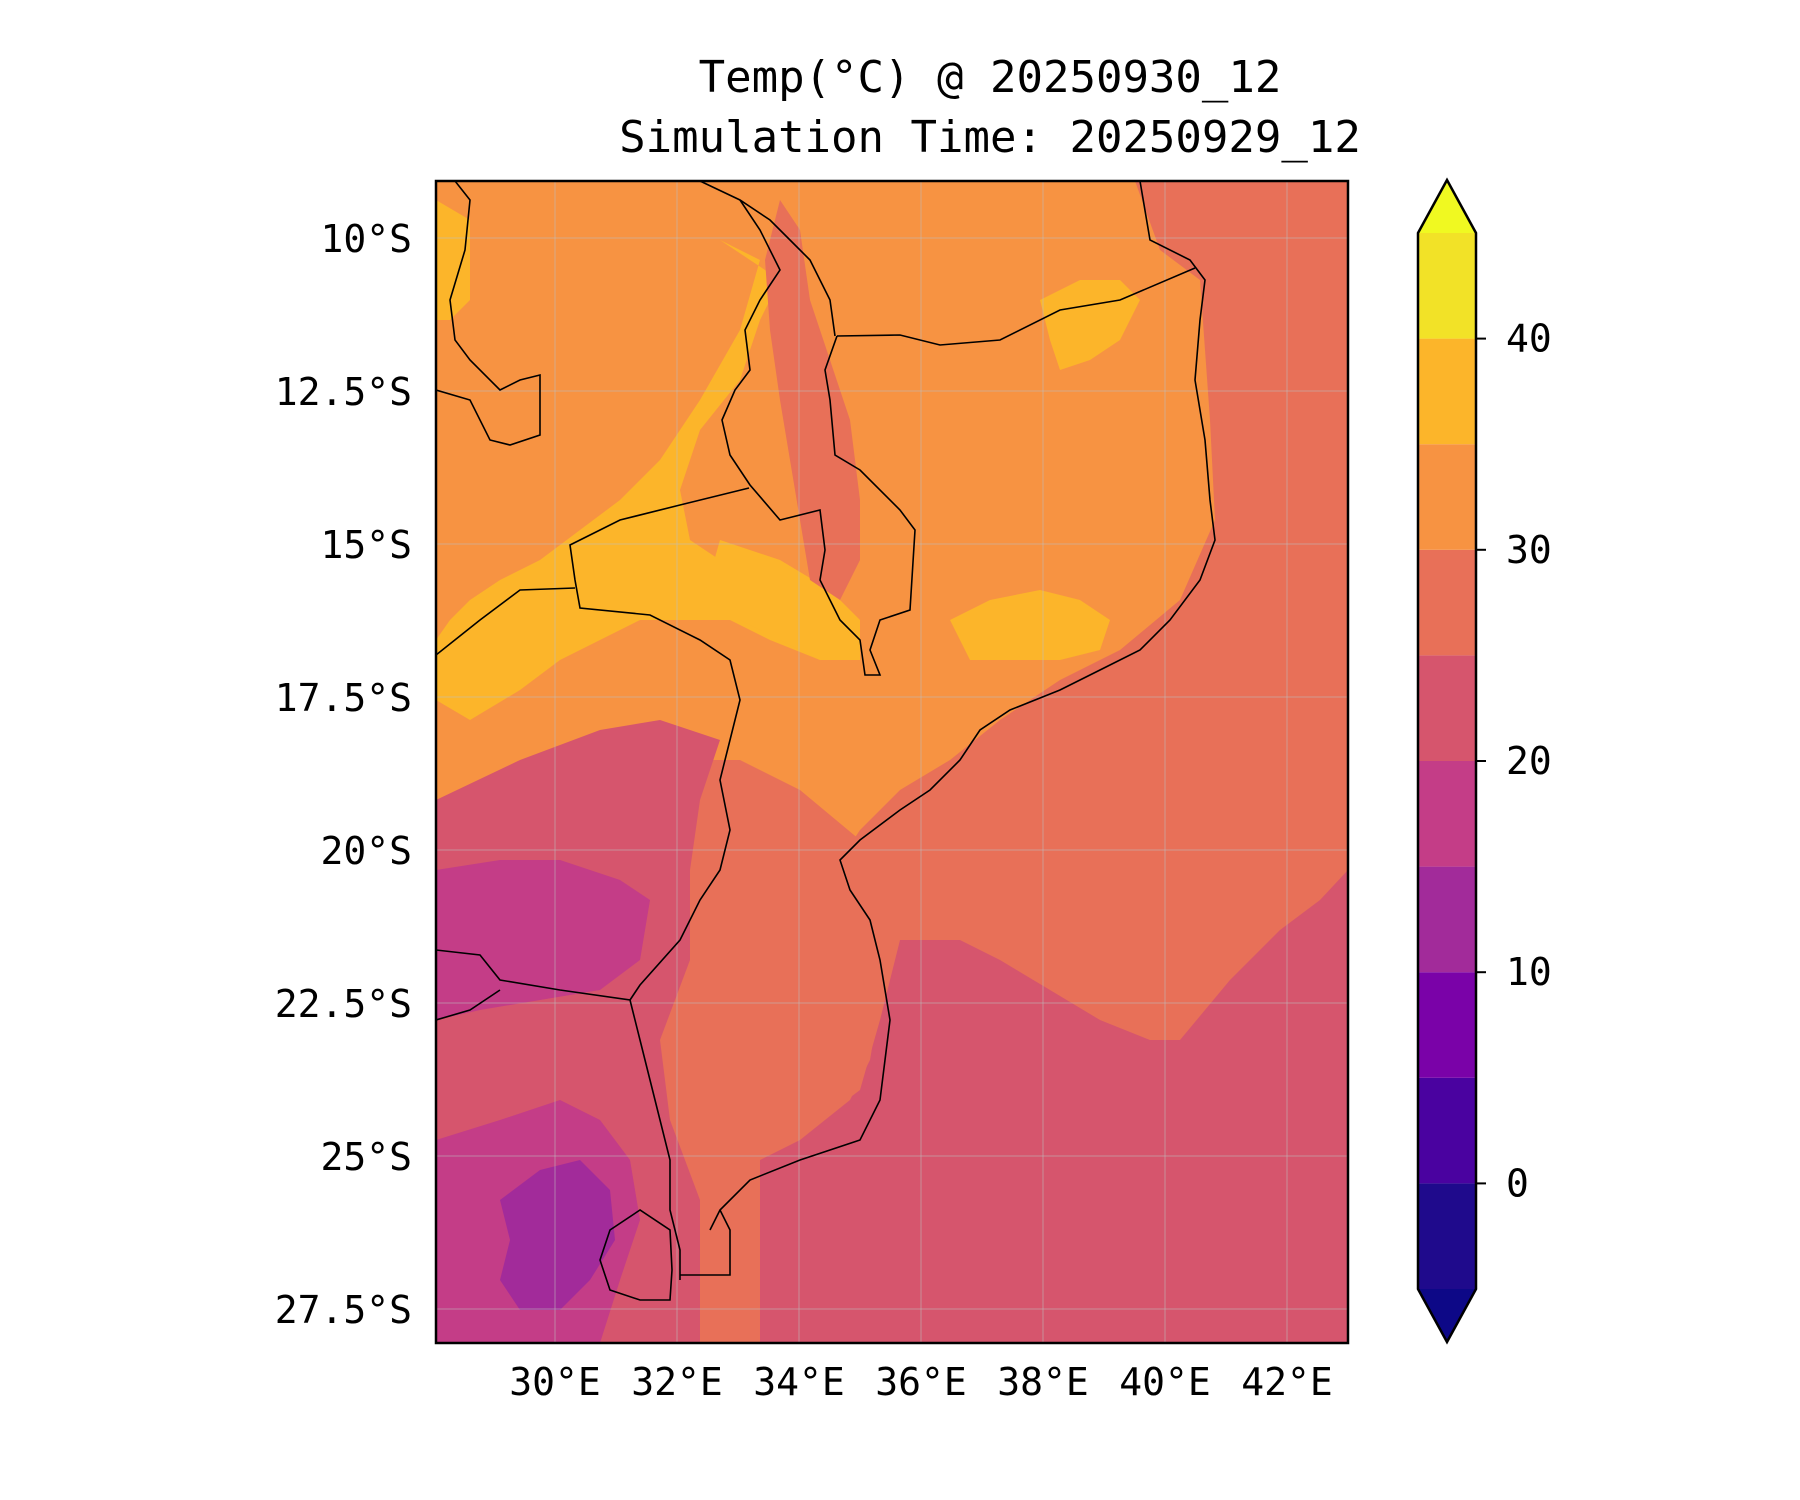 This screenshot has height=1500, width=1800. I want to click on border-lake-shore, so click(767, 259).